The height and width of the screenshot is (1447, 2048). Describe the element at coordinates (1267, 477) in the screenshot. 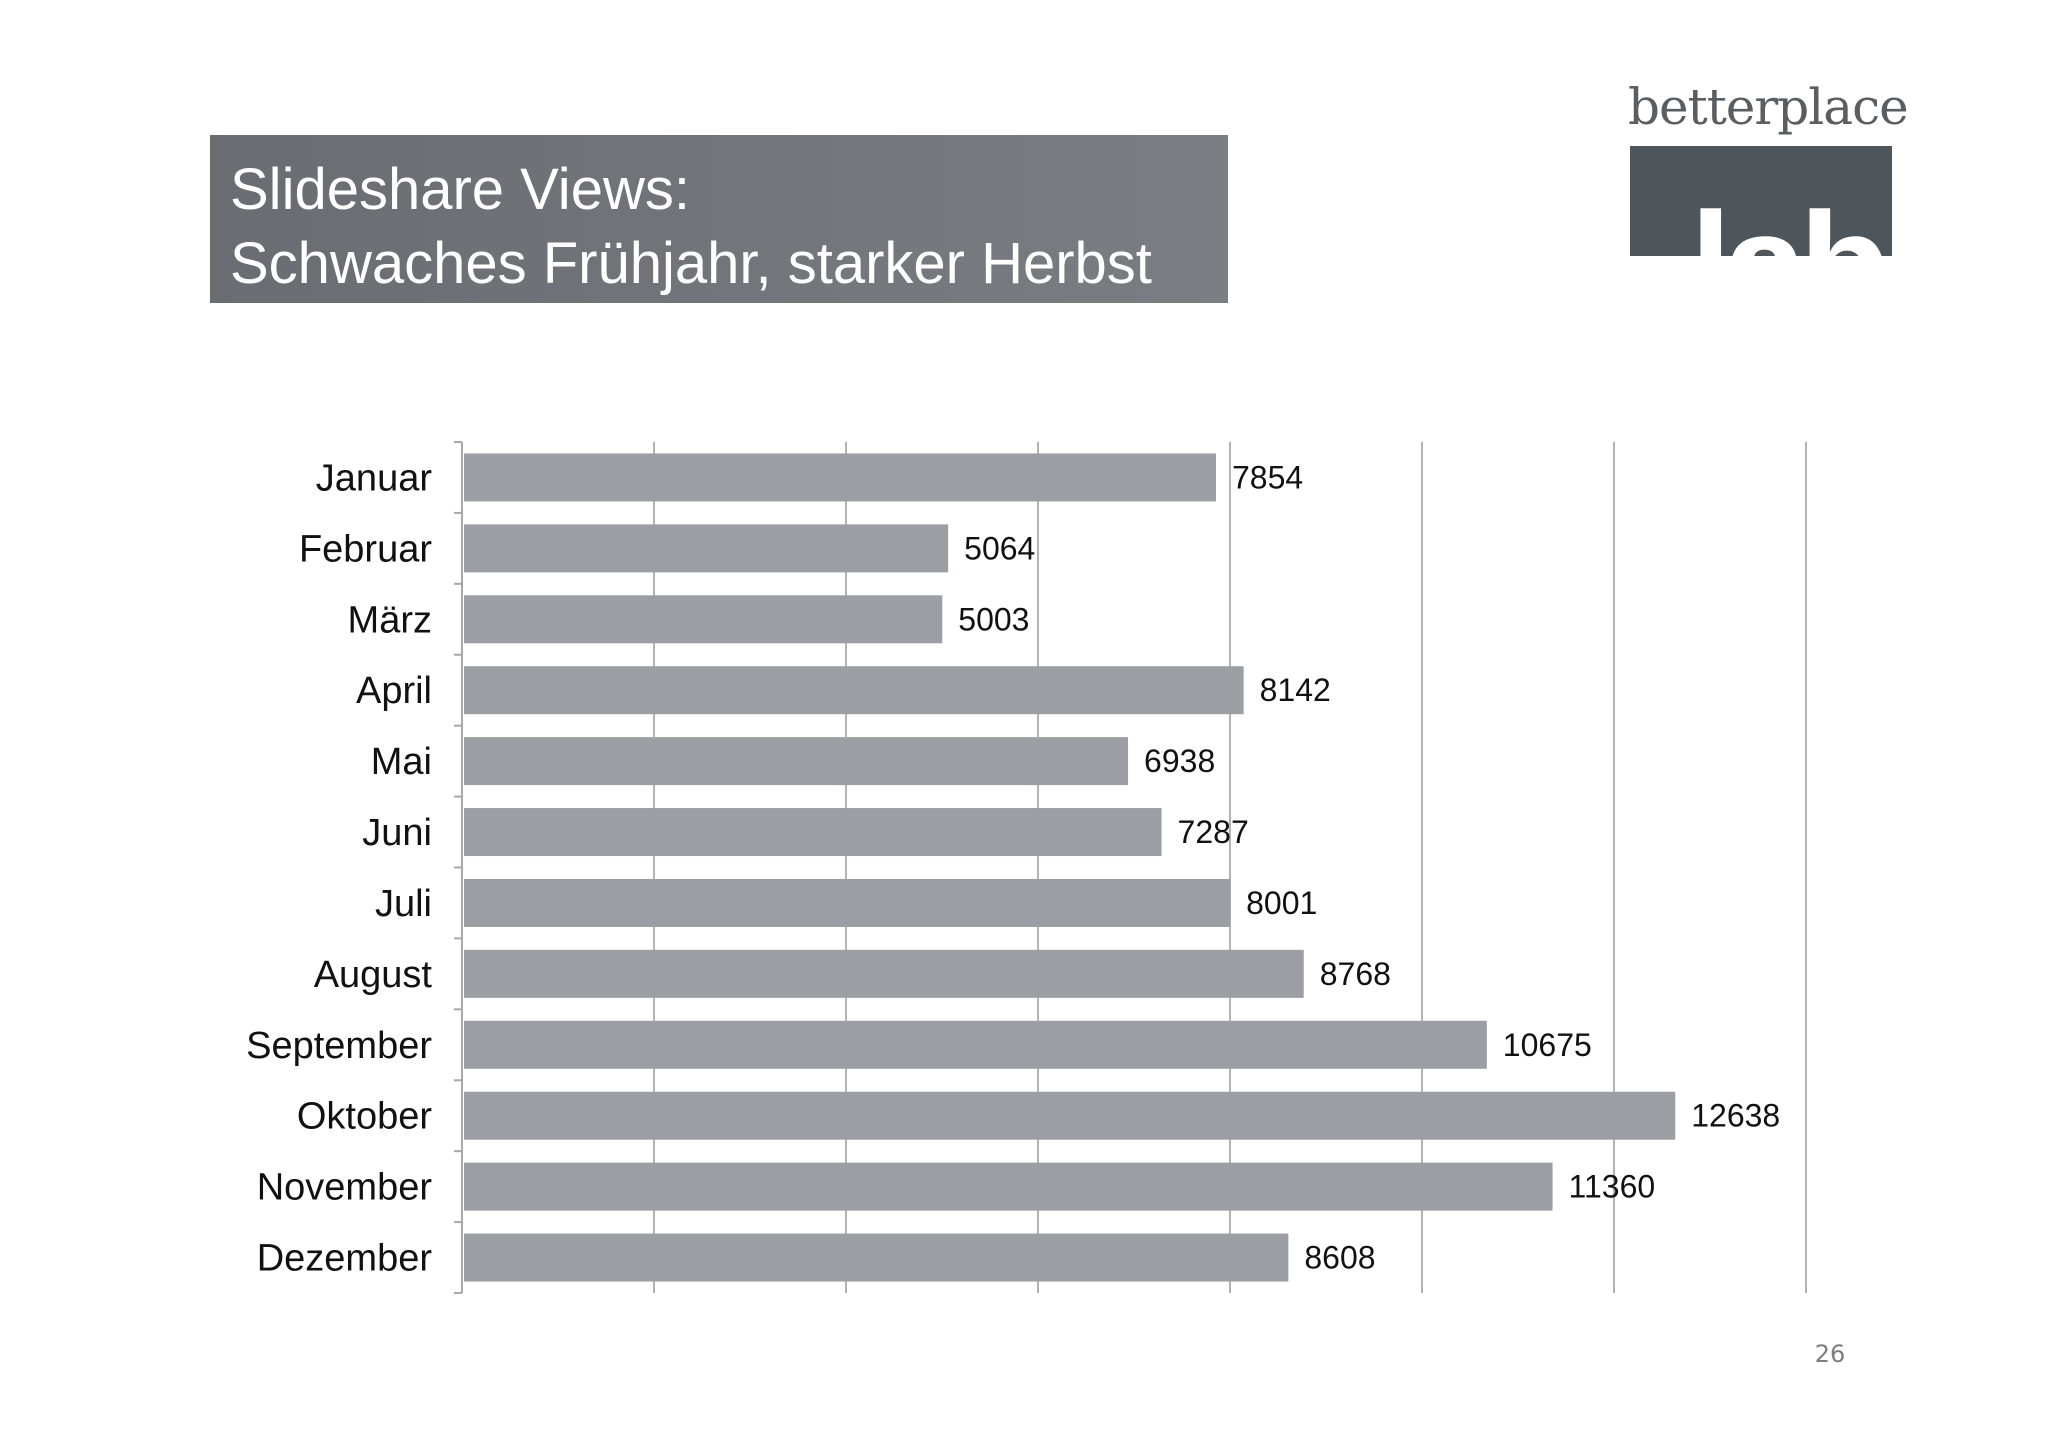

I see `data-label: 7854` at that location.